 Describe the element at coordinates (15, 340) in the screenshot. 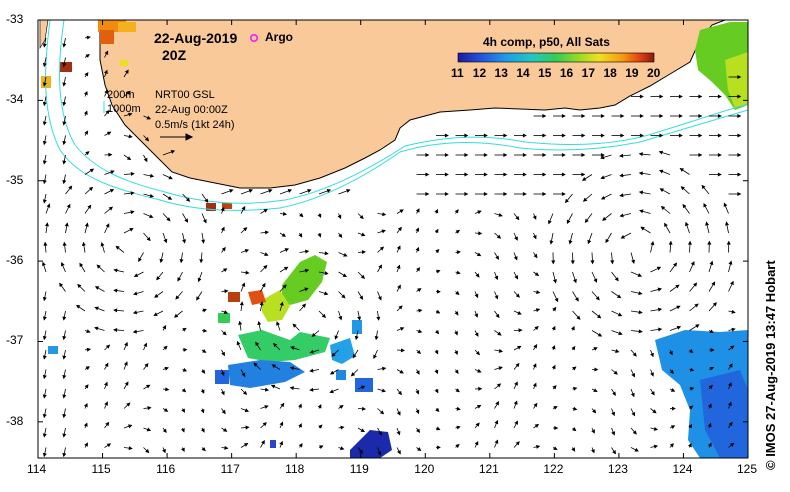

I see `lat-tick-label: -37` at that location.